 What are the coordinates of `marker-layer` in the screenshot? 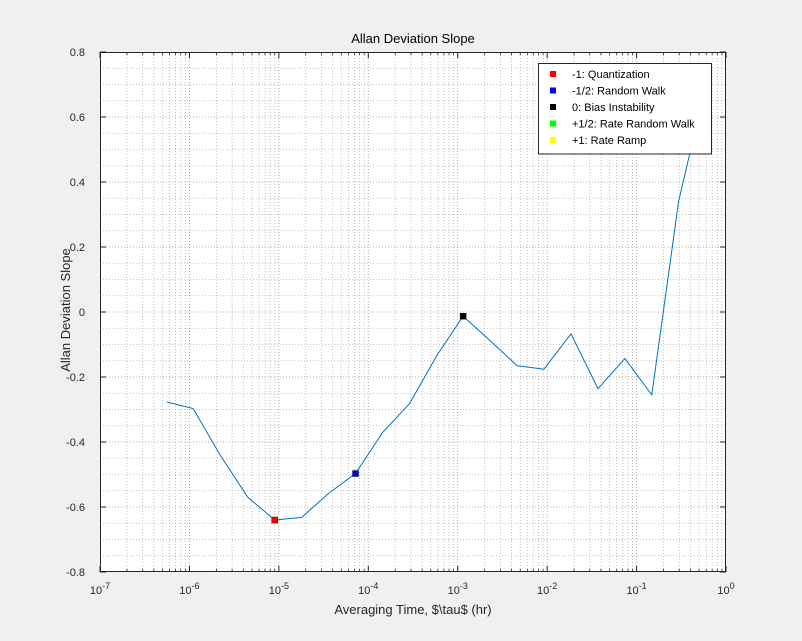 It's located at (369, 418).